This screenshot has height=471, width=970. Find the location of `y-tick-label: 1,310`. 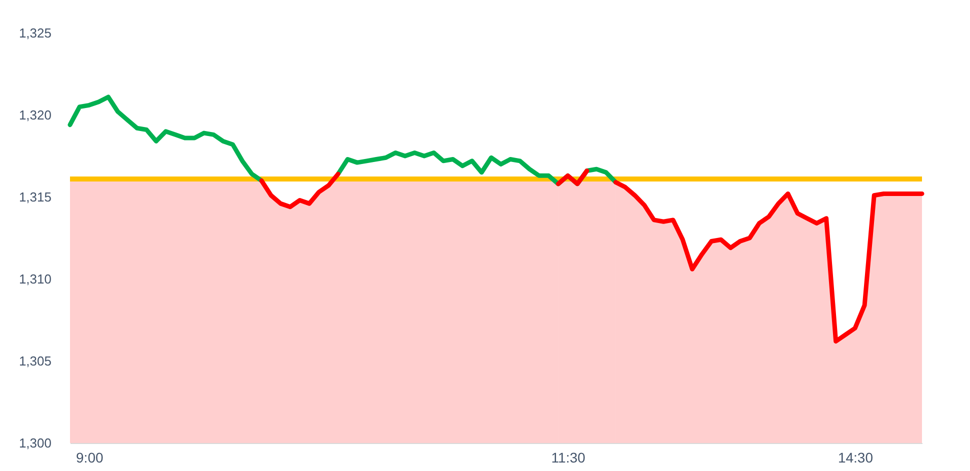

y-tick-label: 1,310 is located at coordinates (35, 279).